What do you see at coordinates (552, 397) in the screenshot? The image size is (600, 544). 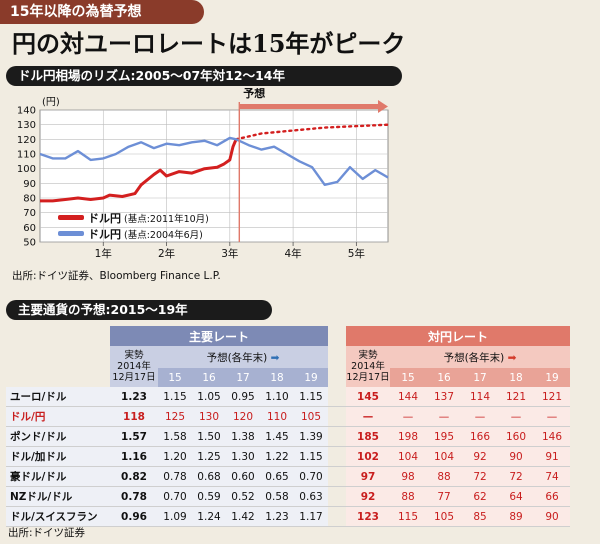 I see `yen-forecast-value: 121` at bounding box center [552, 397].